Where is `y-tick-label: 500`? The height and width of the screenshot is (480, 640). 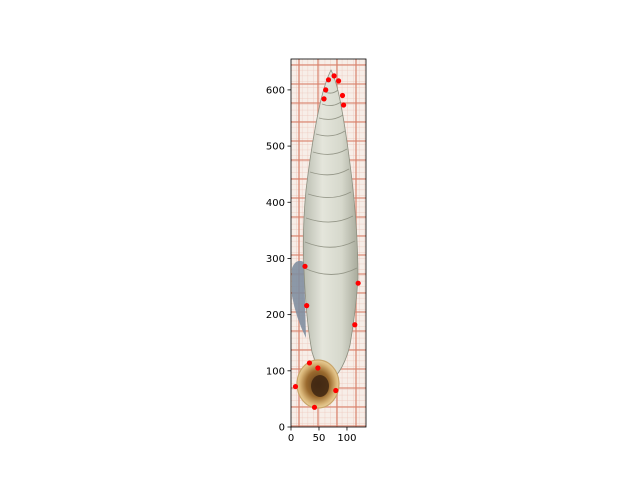 y-tick-label: 500 is located at coordinates (275, 147).